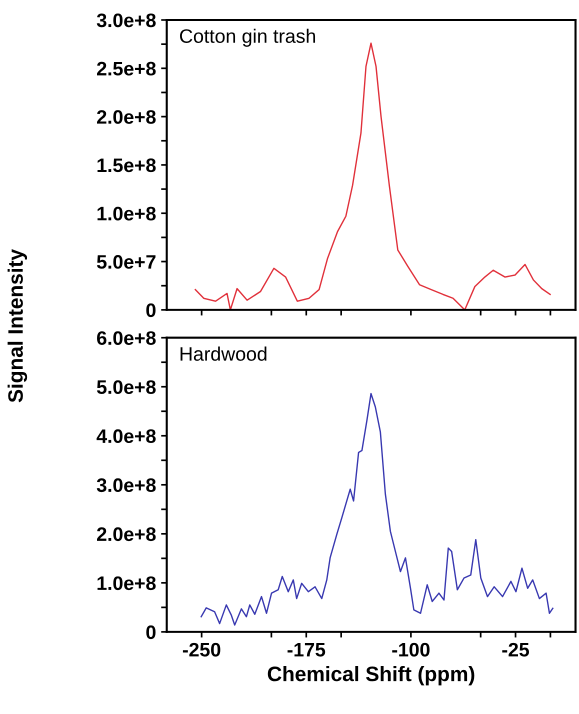 The height and width of the screenshot is (714, 579). What do you see at coordinates (371, 676) in the screenshot?
I see `x-axis-title: Chemical Shift (ppm)` at bounding box center [371, 676].